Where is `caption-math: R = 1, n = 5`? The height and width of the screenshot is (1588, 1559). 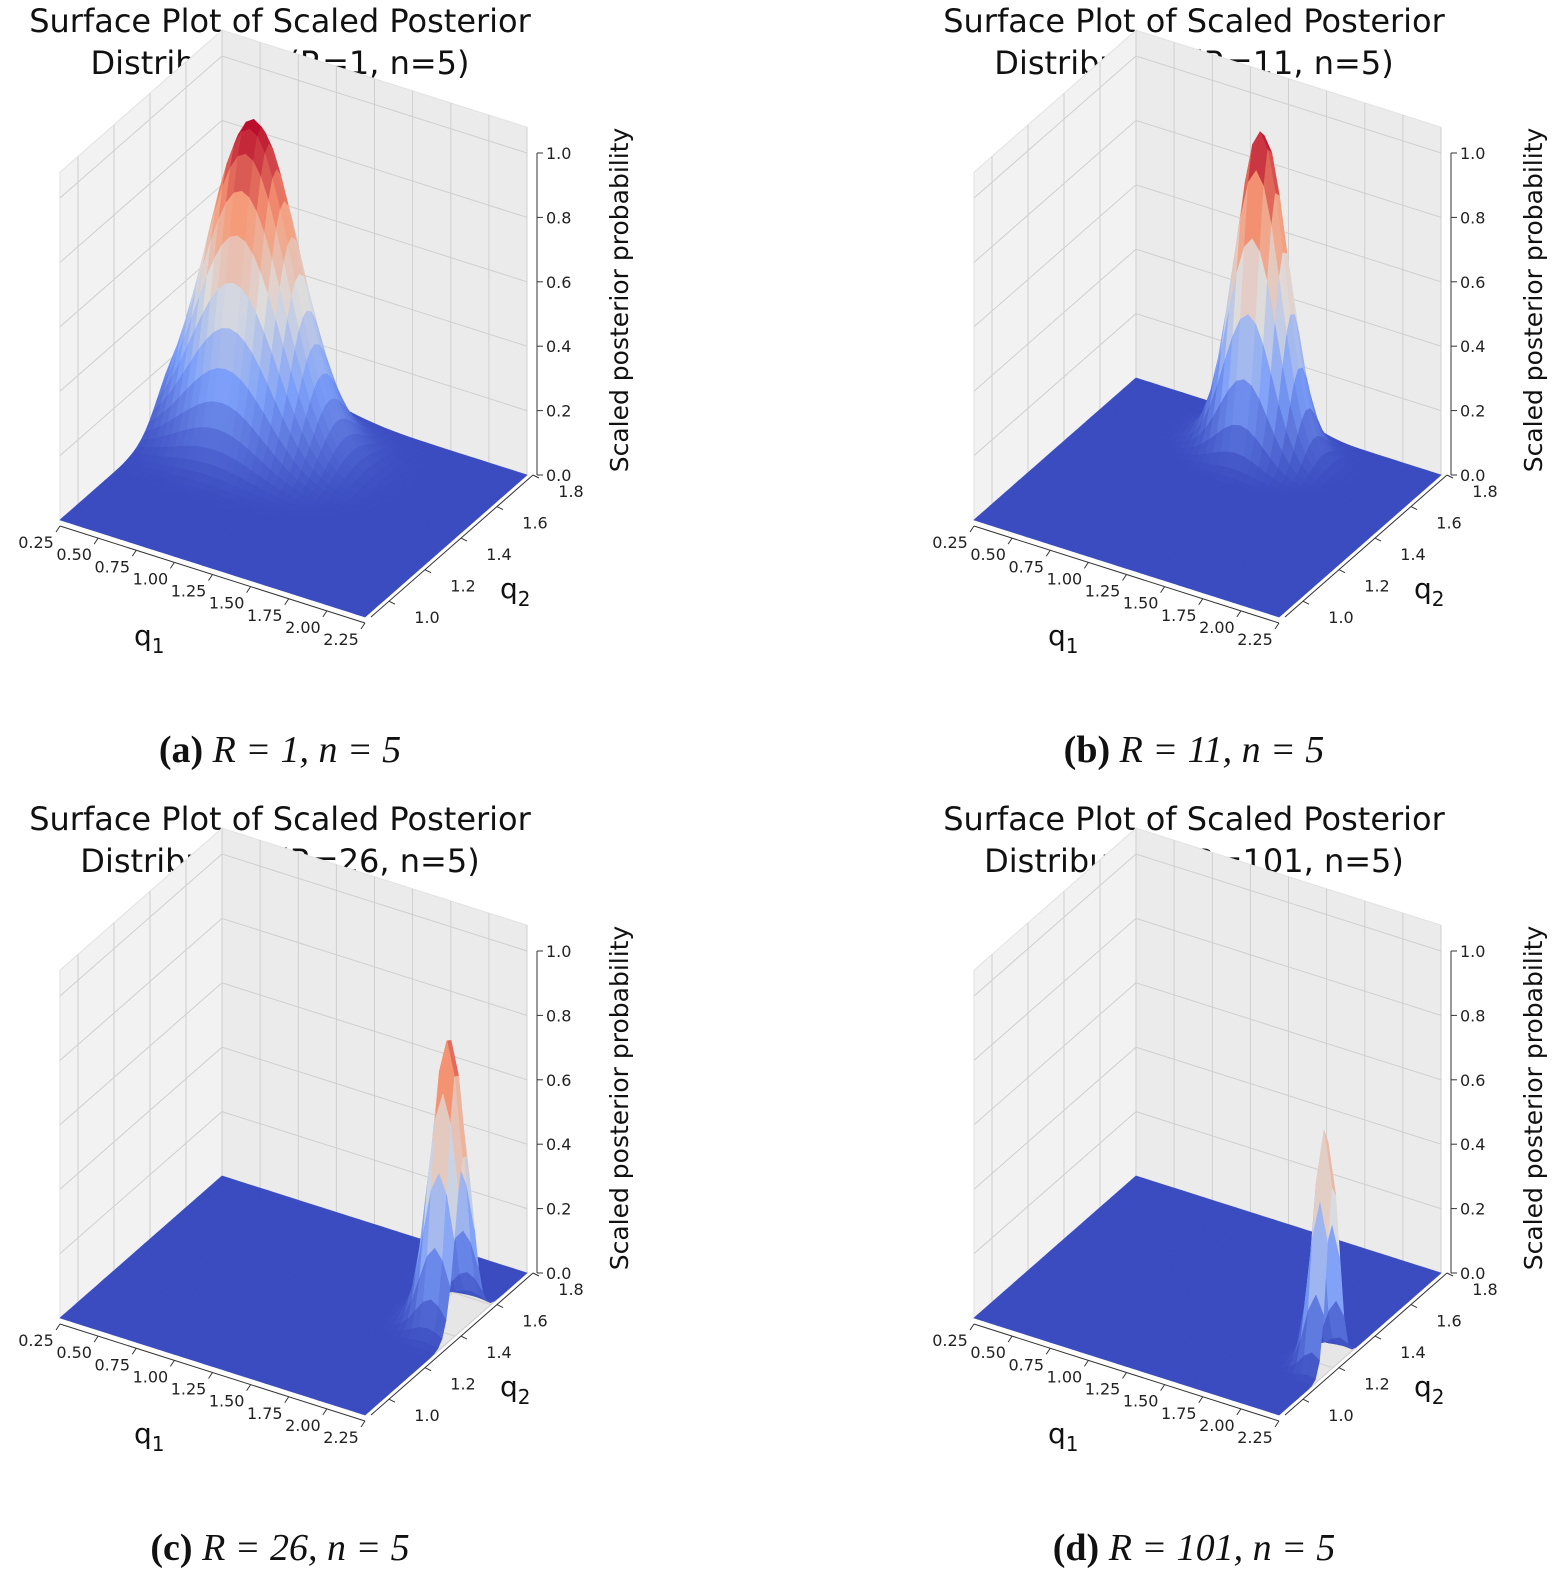
caption-math: R = 1, n = 5 is located at coordinates (307, 750).